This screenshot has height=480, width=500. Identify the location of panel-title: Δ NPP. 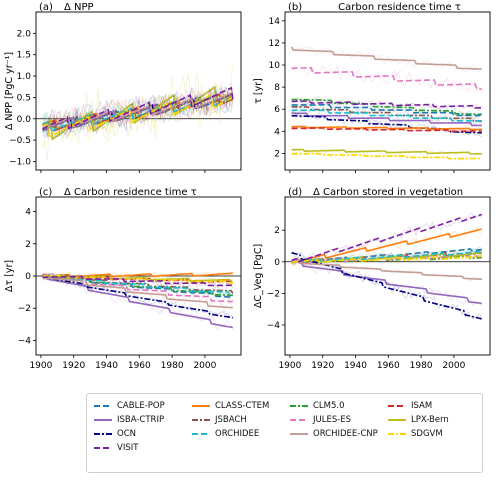
(79, 7).